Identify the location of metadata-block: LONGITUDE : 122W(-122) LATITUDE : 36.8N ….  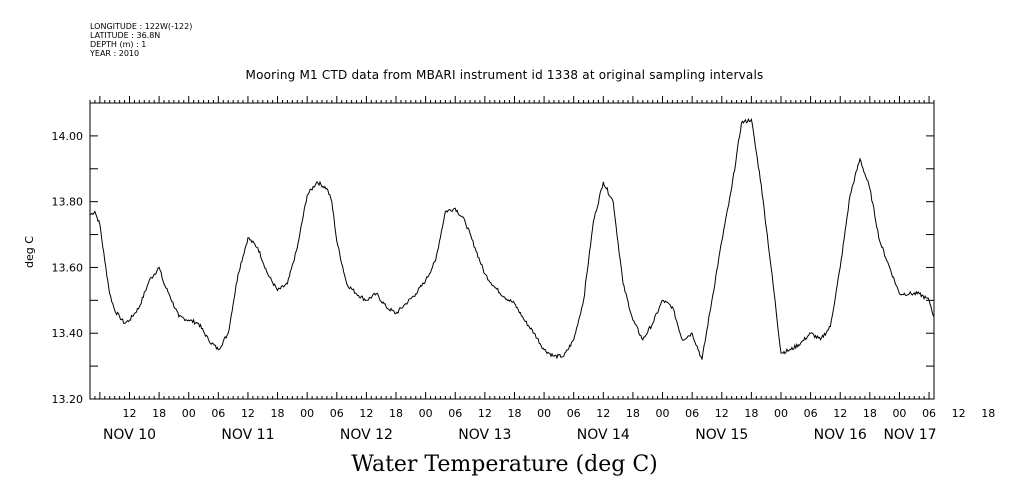
(141, 40).